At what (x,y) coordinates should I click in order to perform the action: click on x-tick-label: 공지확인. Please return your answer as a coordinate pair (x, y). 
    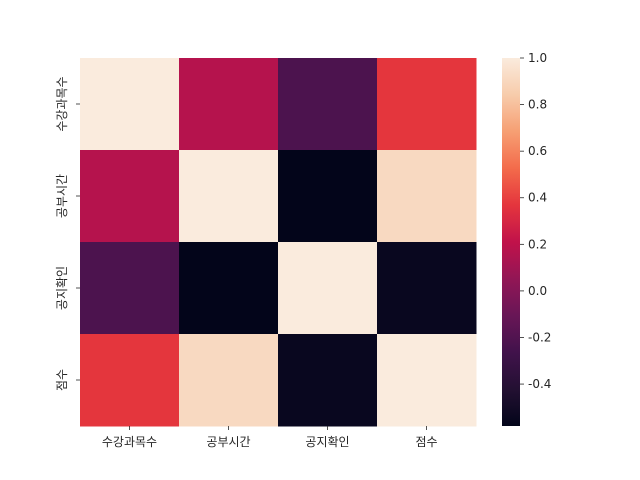
    Looking at the image, I should click on (327, 442).